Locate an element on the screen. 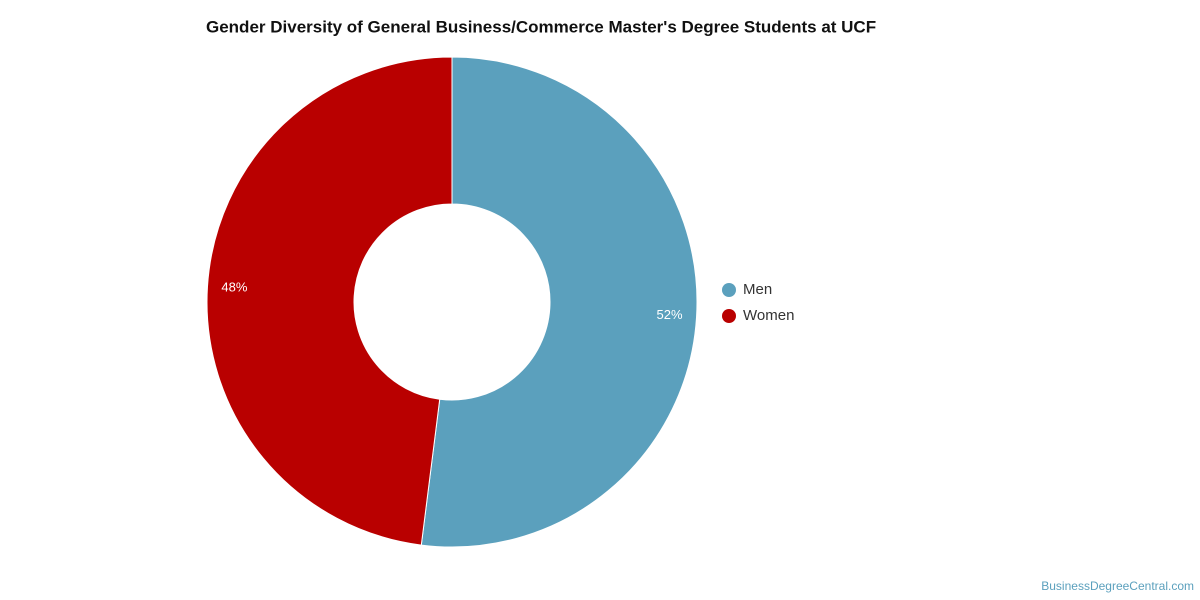  legend-label: Women is located at coordinates (768, 315).